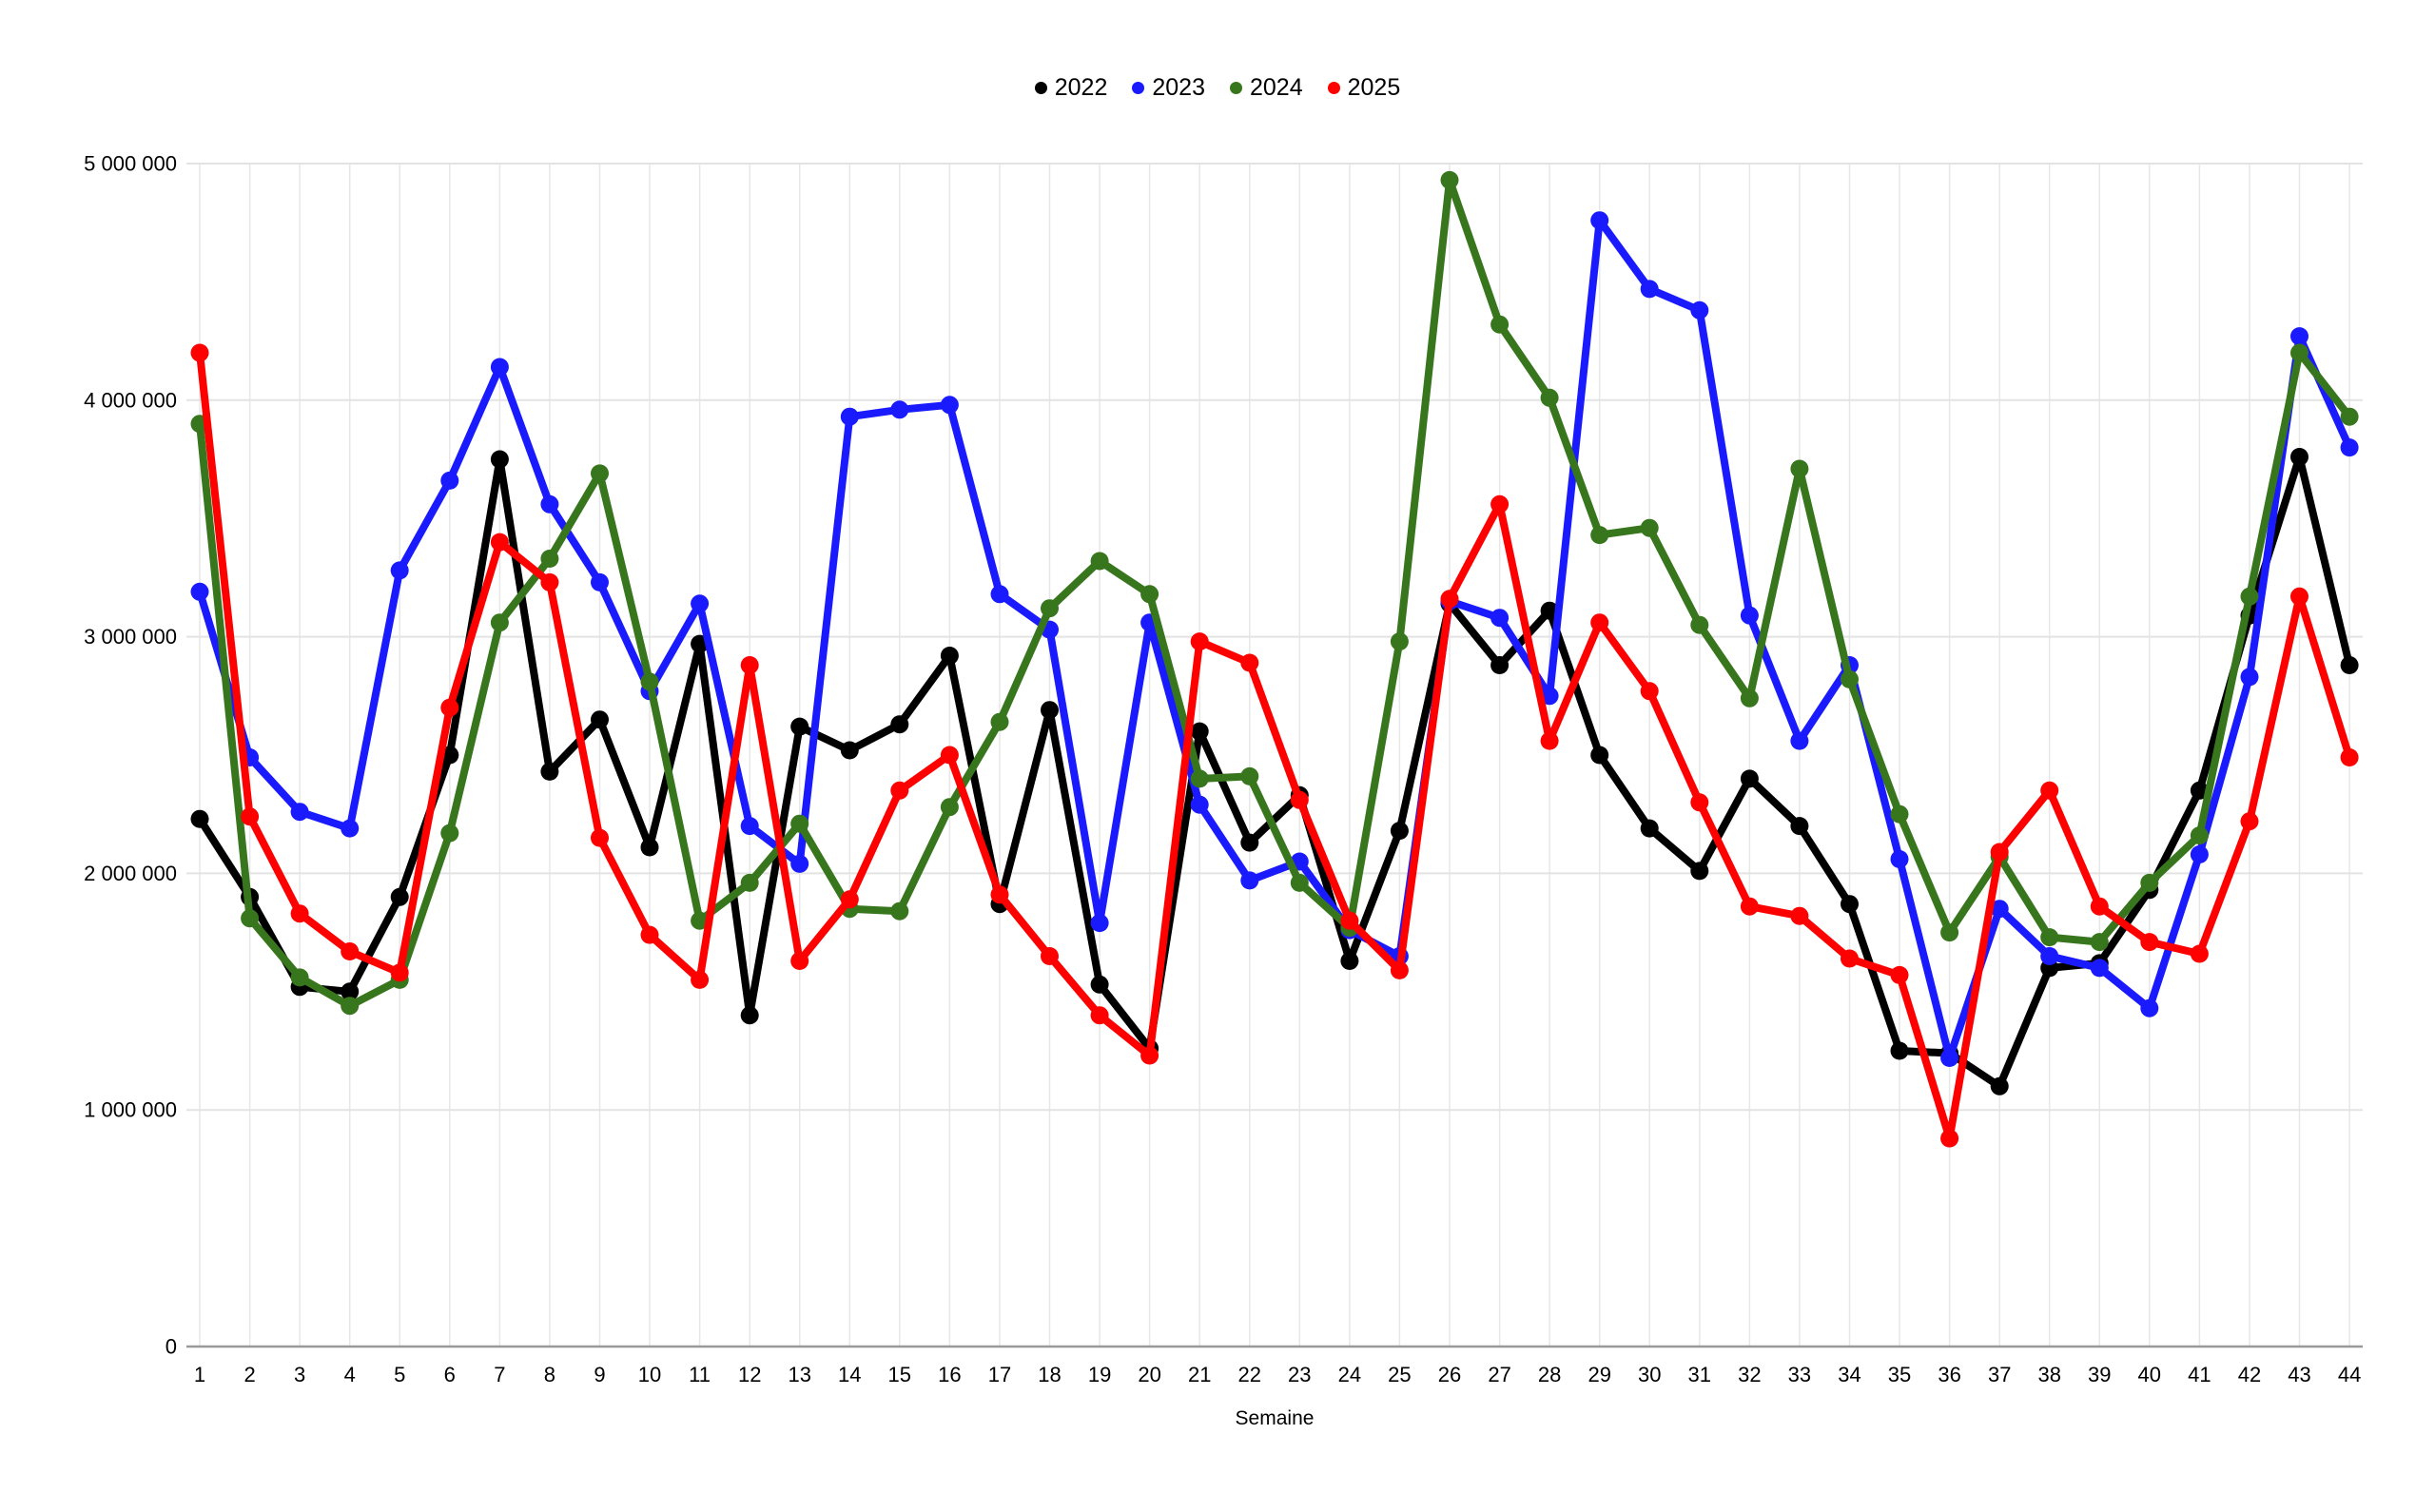 The image size is (2435, 1512). I want to click on x-tick-label: 3, so click(299, 1374).